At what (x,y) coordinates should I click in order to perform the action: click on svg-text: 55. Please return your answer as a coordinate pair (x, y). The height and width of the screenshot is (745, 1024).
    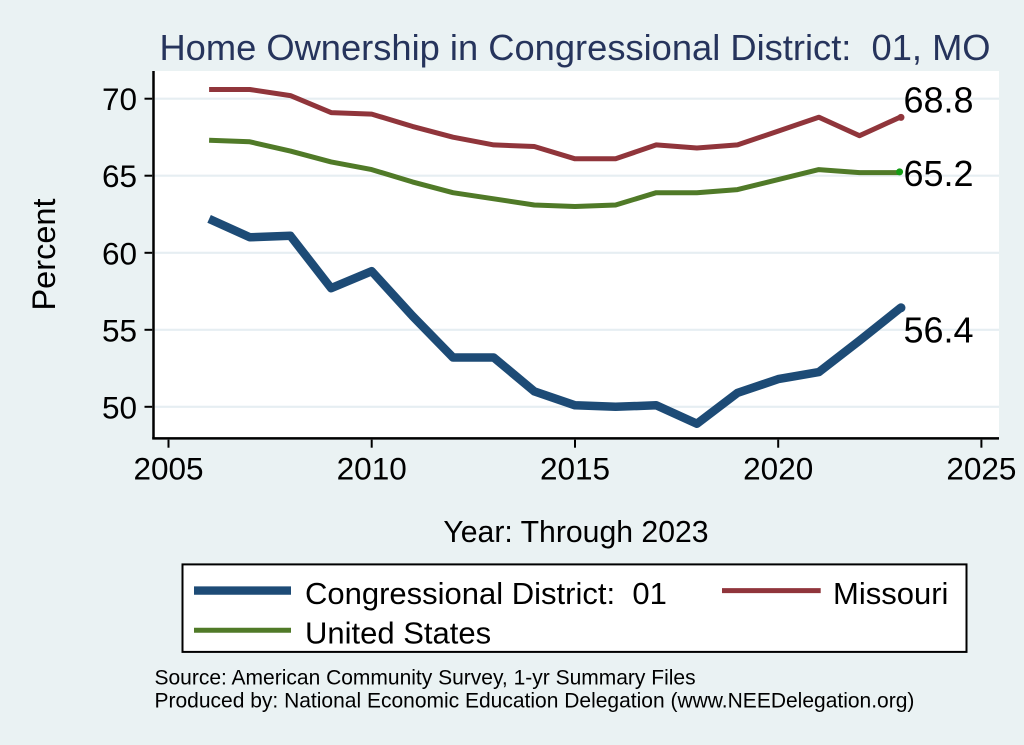
    Looking at the image, I should click on (119, 330).